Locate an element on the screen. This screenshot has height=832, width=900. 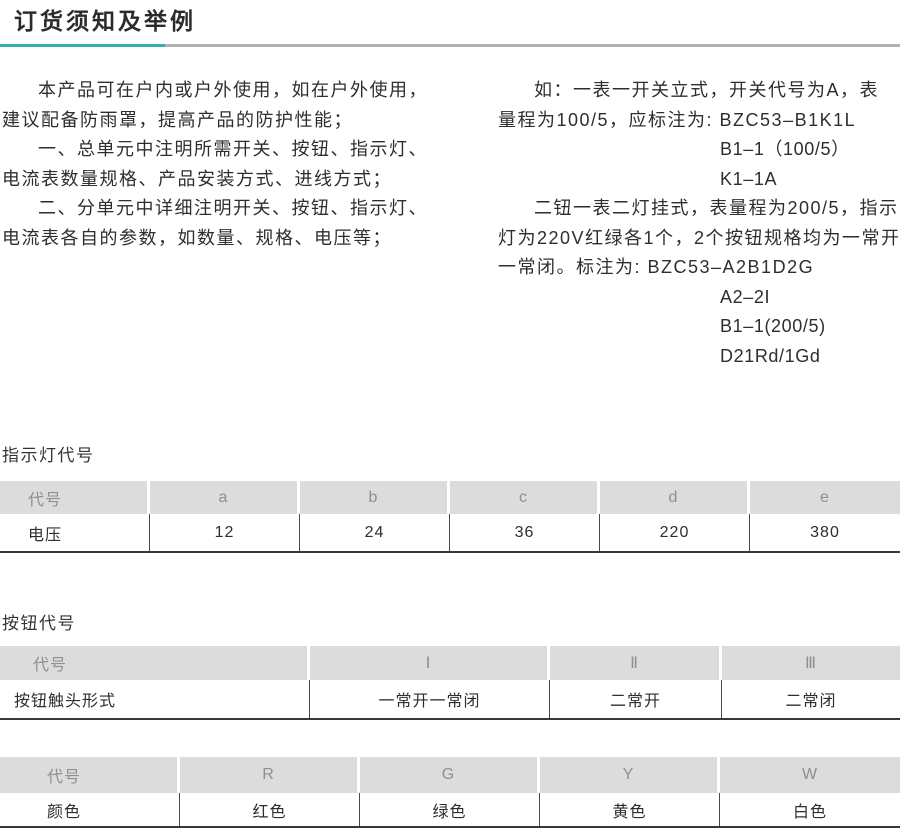
paragraph-line: 二、分单元中详细注明开关、按钮、指示灯、 is located at coordinates (233, 208).